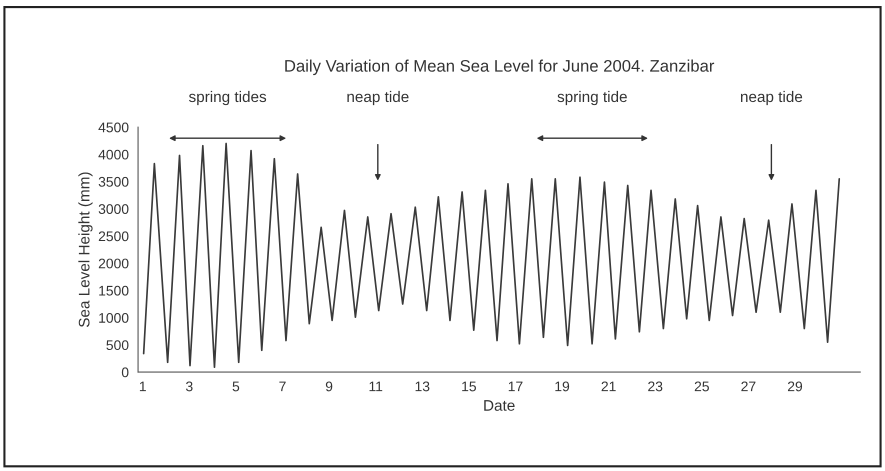 The height and width of the screenshot is (471, 885). I want to click on x-axis-title: Date, so click(499, 405).